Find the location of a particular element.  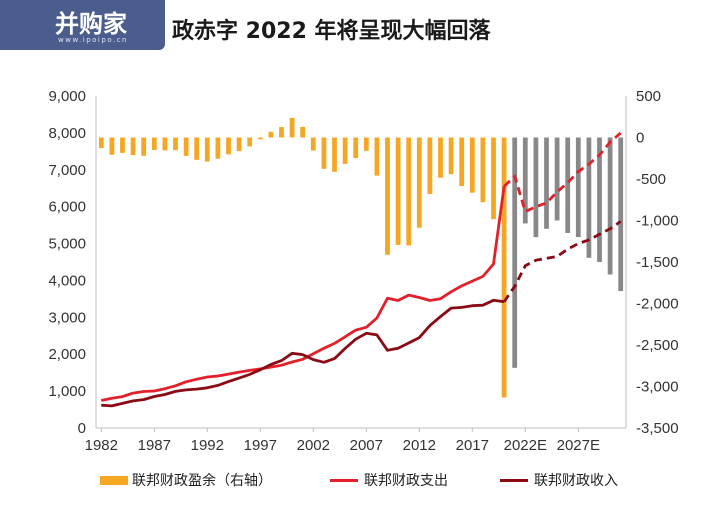

y-left-tick-label: 1,000 is located at coordinates (67, 391).